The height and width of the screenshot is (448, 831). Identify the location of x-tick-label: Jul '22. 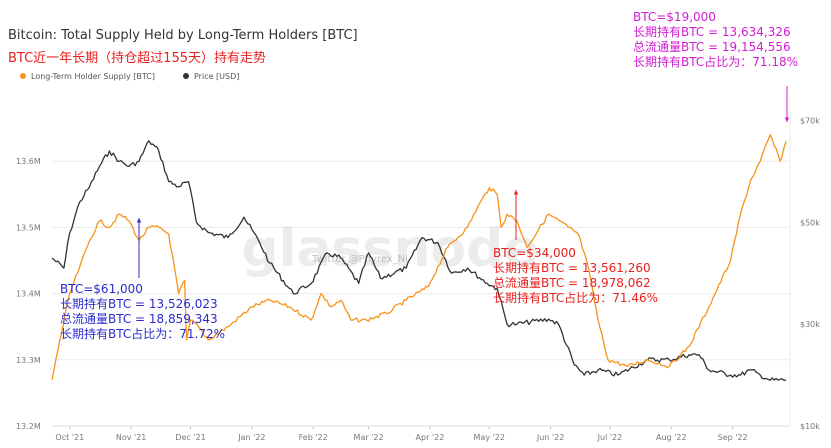
(610, 437).